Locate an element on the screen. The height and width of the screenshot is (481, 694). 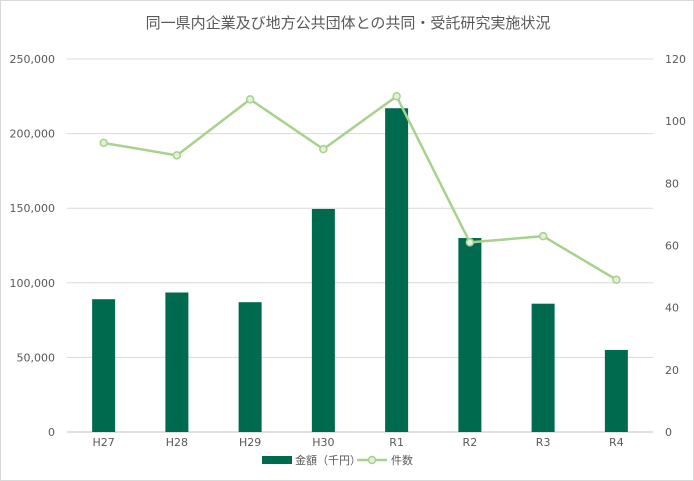
x-tick-label: R1 is located at coordinates (396, 442).